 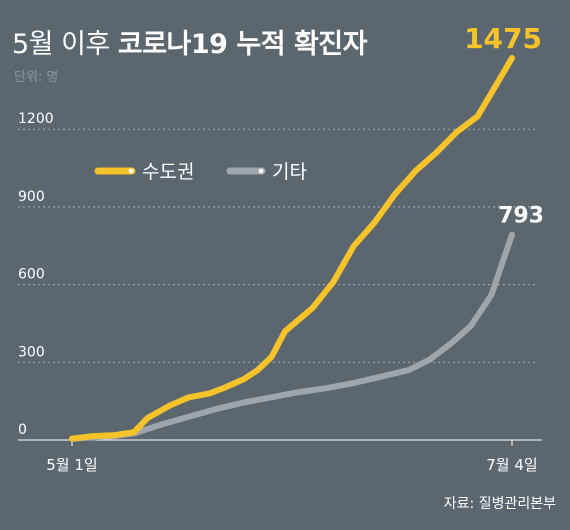 What do you see at coordinates (289, 172) in the screenshot?
I see `legend-label-other: 기타` at bounding box center [289, 172].